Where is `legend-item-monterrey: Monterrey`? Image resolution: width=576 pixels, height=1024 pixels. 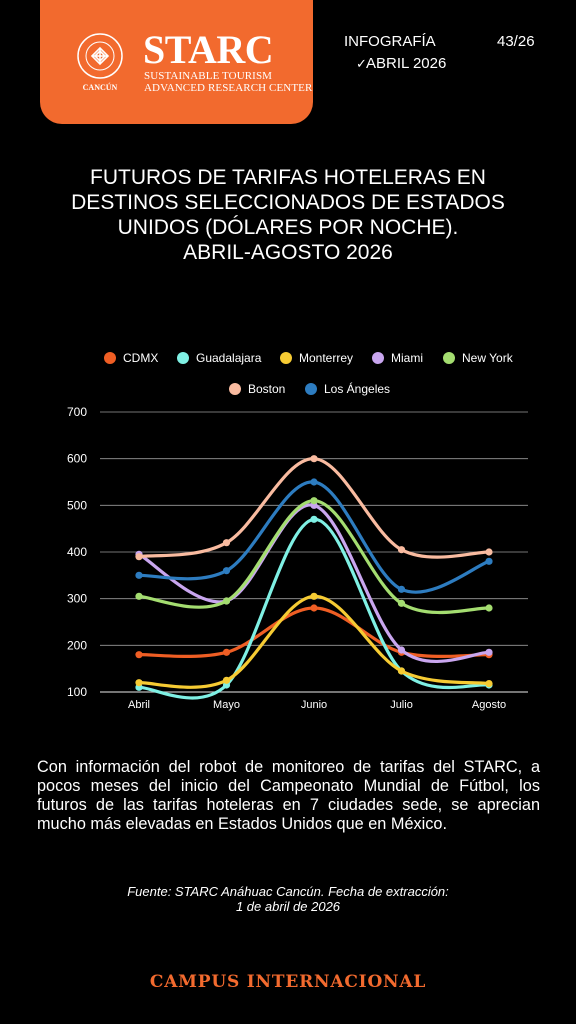 legend-item-monterrey: Monterrey is located at coordinates (316, 358).